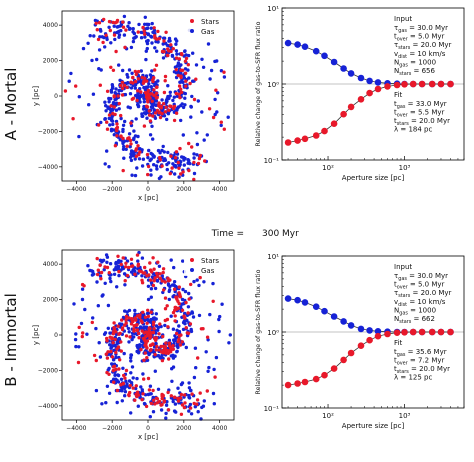 Image resolution: width=474 pixels, height=462 pixels. I want to click on x-tick-label: −4000, so click(76, 189).